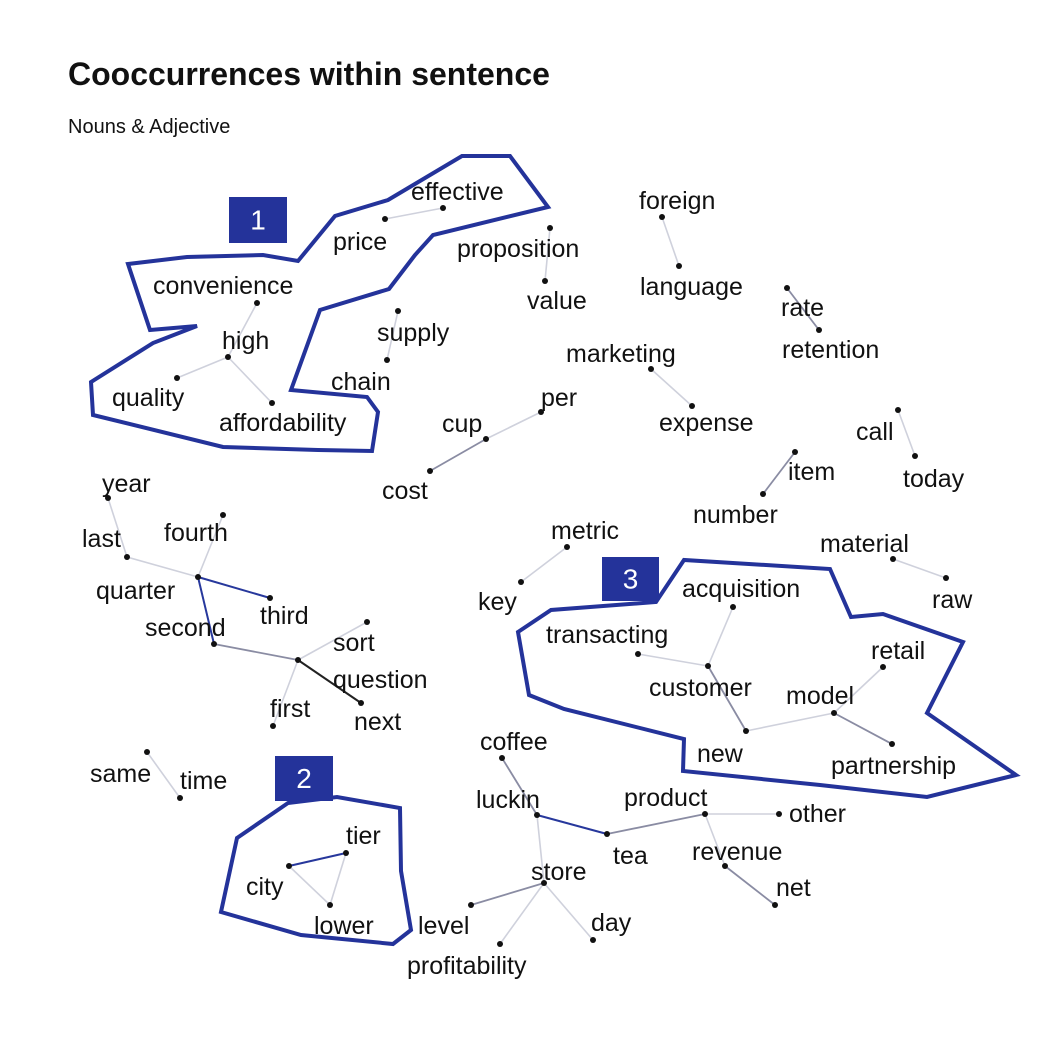  Describe the element at coordinates (898, 651) in the screenshot. I see `node-label-retail: retail` at that location.